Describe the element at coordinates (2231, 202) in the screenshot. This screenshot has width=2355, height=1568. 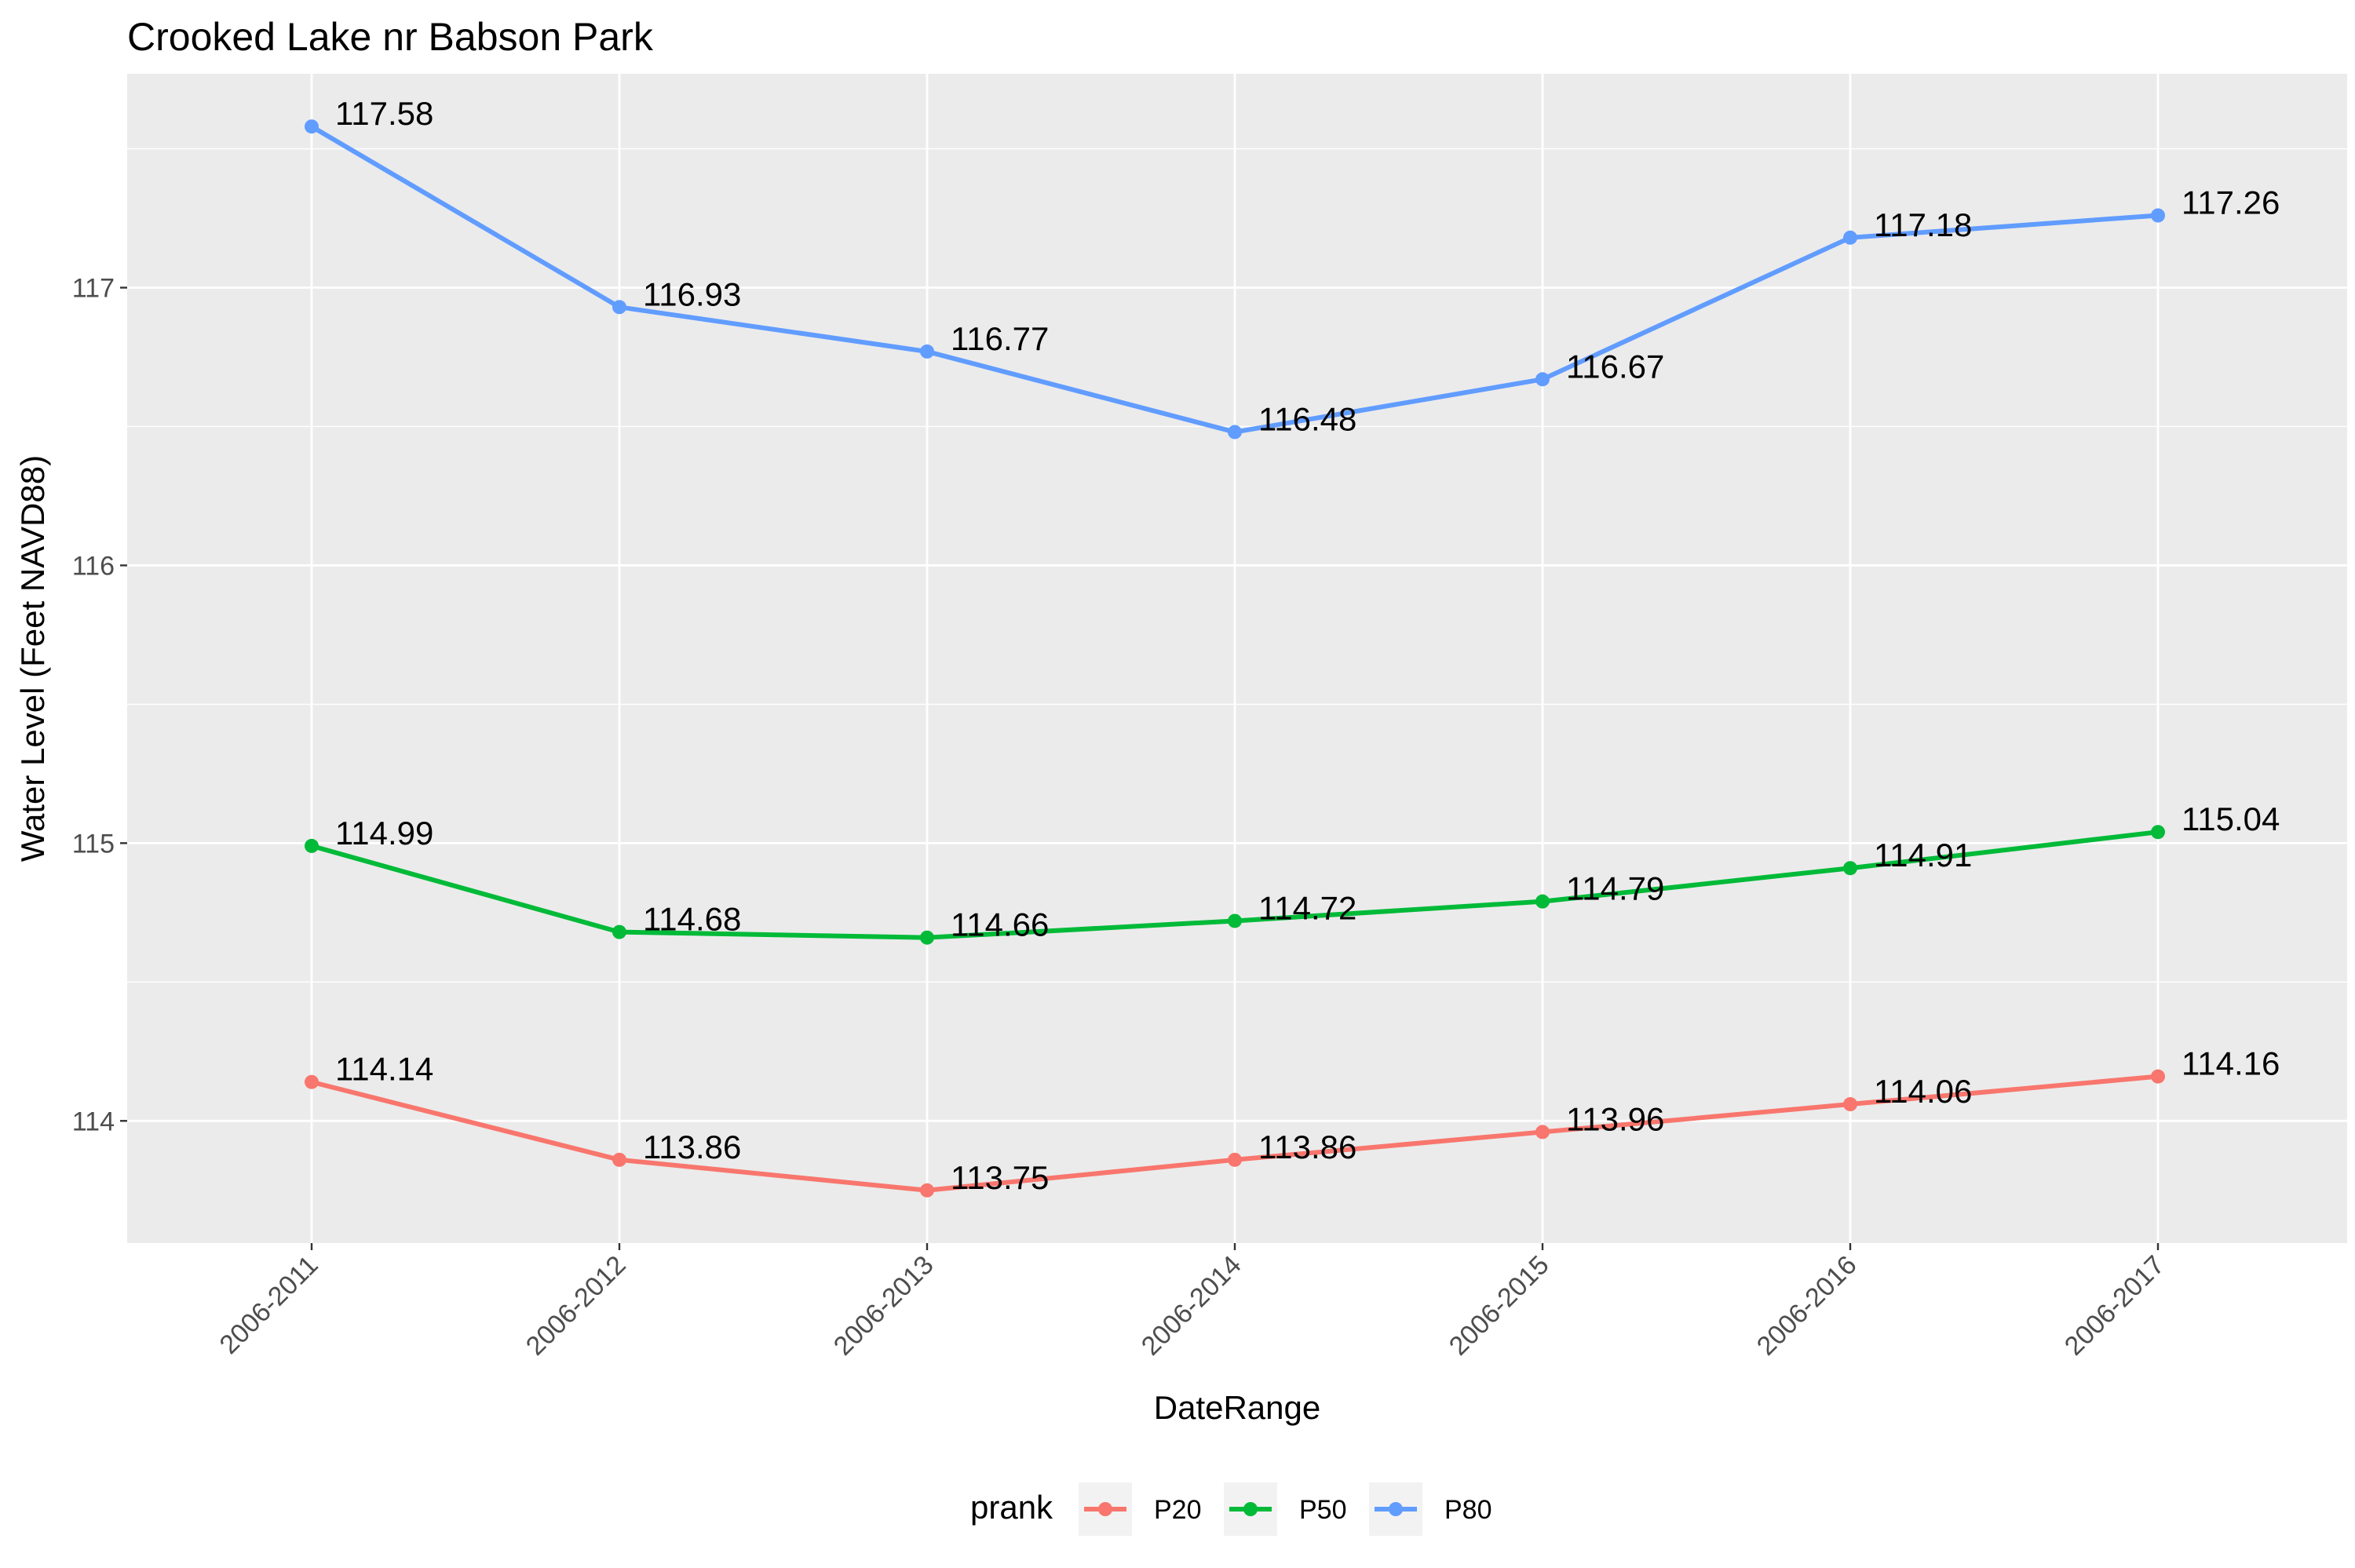
I see `data-label: 117.26` at that location.